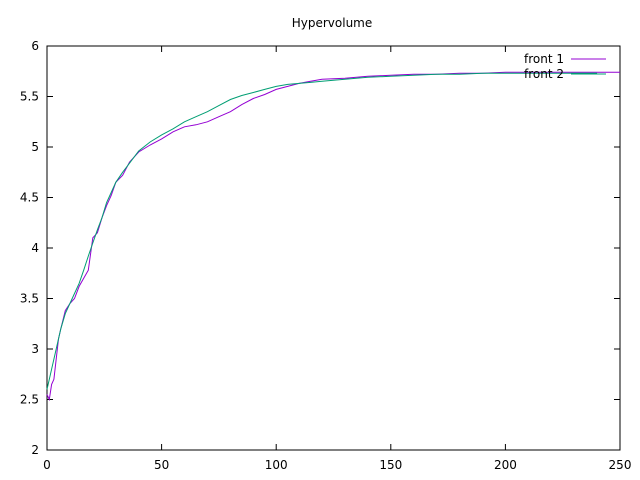 The image size is (640, 480). What do you see at coordinates (505, 465) in the screenshot?
I see `x-tick-label: 200` at bounding box center [505, 465].